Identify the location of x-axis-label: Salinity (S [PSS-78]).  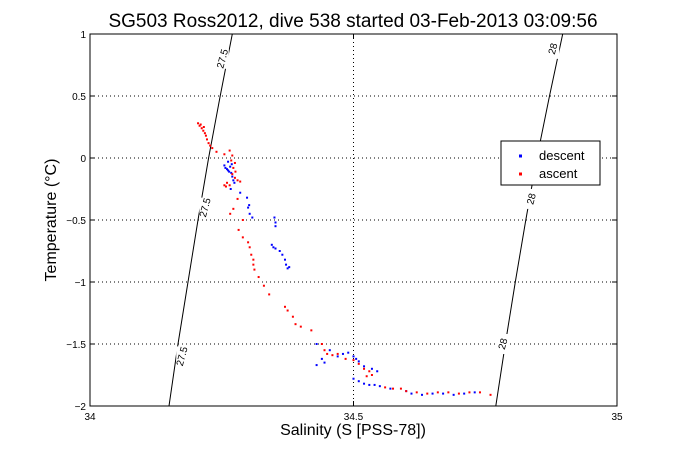
(353, 430).